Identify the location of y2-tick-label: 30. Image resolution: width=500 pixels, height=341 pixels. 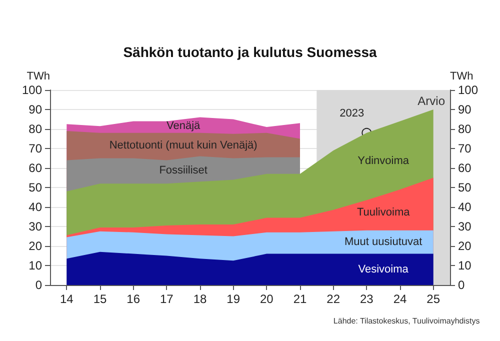
(465, 227).